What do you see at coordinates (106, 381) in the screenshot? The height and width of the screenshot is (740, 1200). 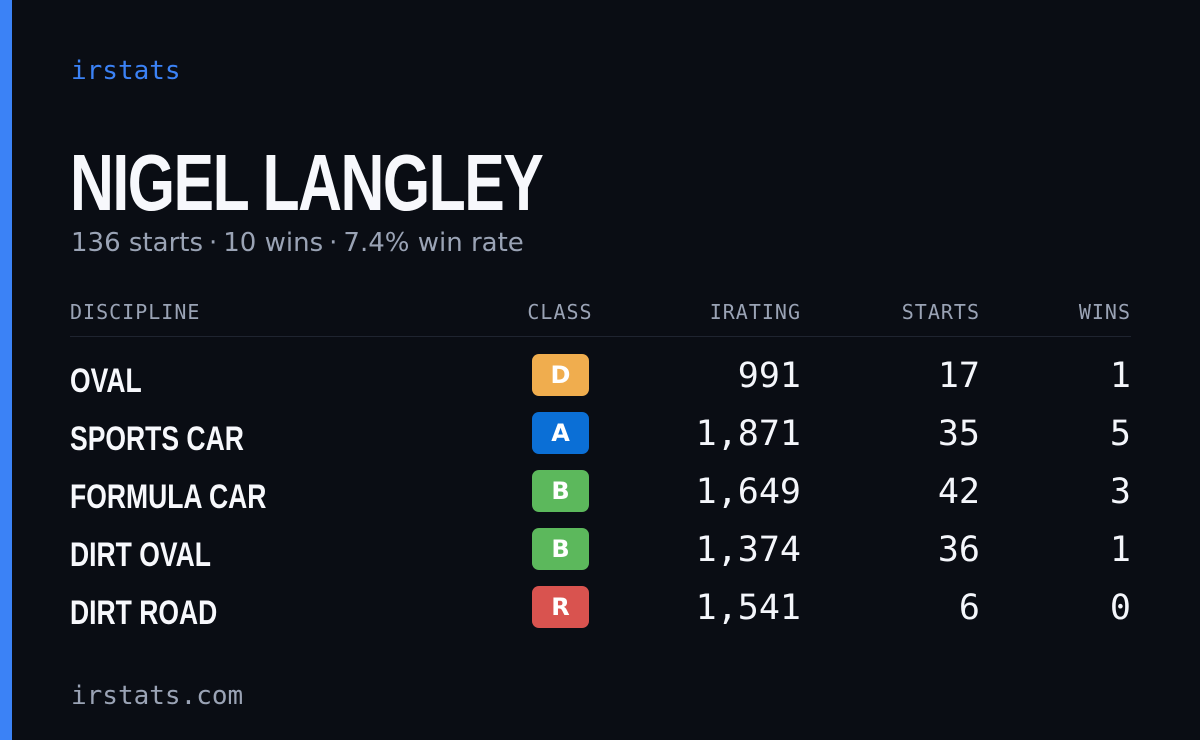 I see `discipline-name: OVAL` at bounding box center [106, 381].